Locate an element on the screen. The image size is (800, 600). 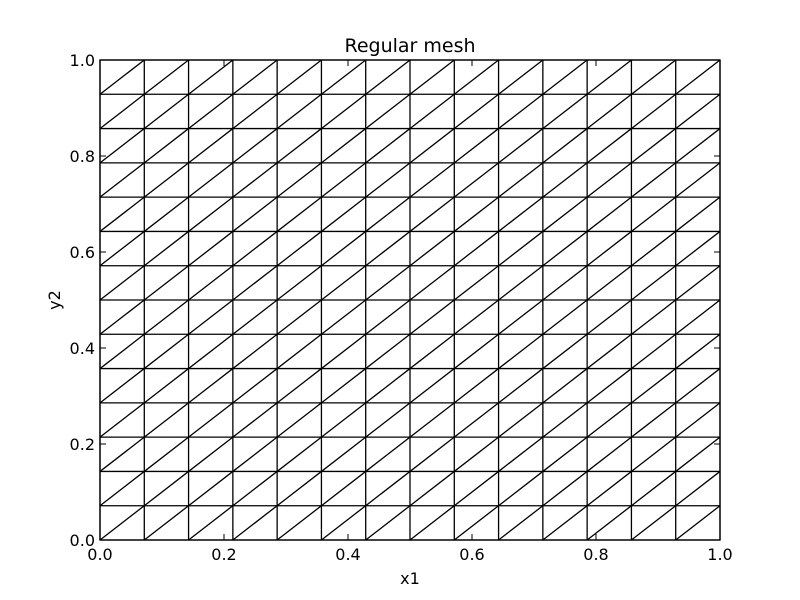
x-axis-label: x1 is located at coordinates (410, 578).